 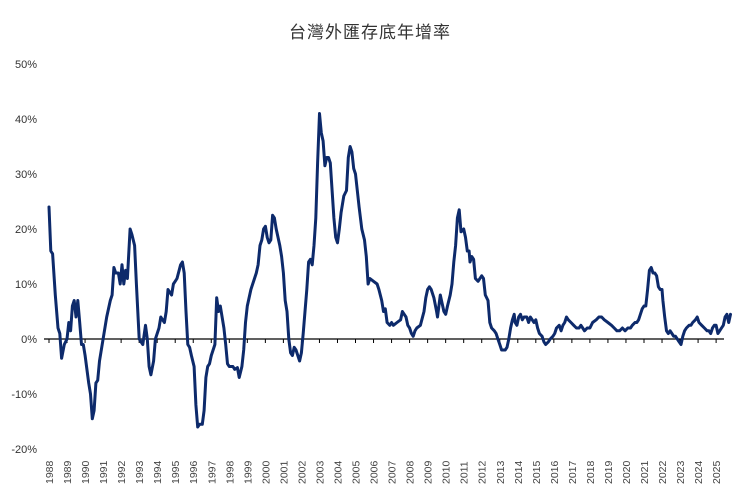 I want to click on x-tick-label: 1991, so click(x=104, y=472).